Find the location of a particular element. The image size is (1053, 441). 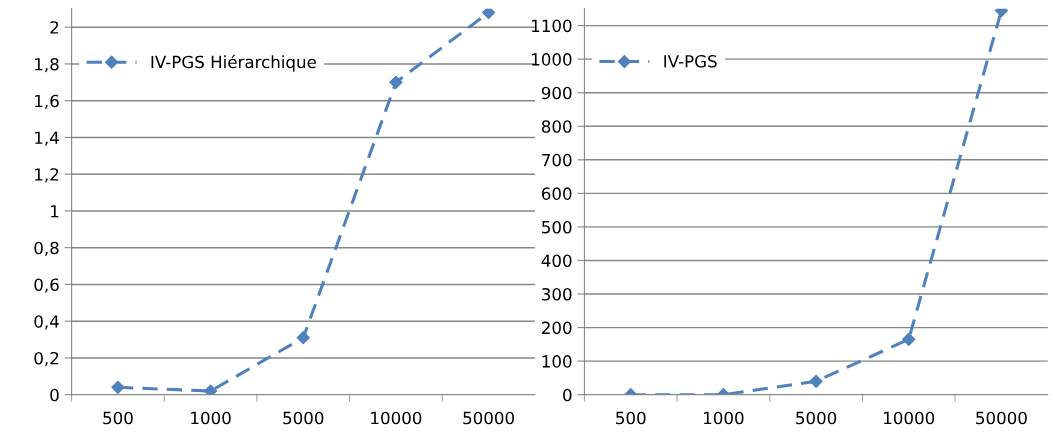

legend-label: IV-PGS Hiérarchique is located at coordinates (233, 63).